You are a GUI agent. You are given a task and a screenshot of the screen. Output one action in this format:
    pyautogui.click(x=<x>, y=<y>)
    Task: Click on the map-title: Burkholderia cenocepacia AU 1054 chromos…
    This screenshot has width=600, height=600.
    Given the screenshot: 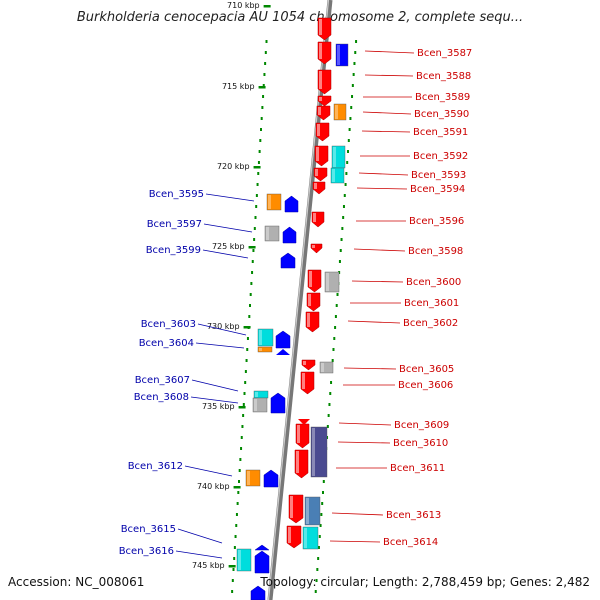 What is the action you would take?
    pyautogui.click(x=300, y=17)
    